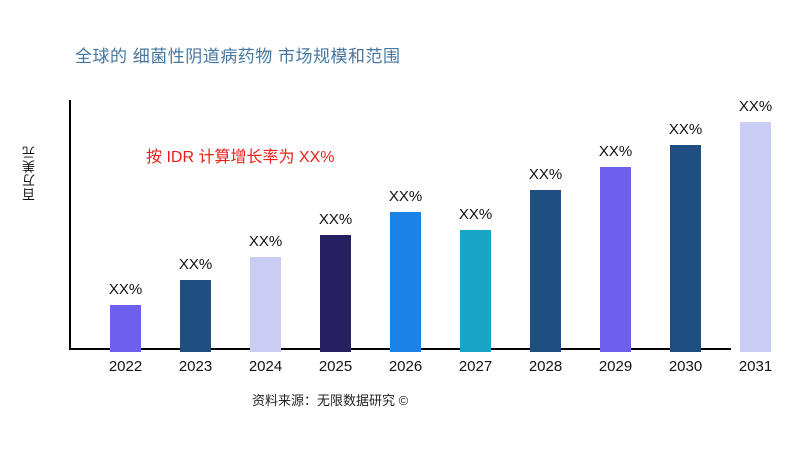 The image size is (800, 450). Describe the element at coordinates (335, 219) in the screenshot. I see `bar-value-label-2025: XX%` at that location.